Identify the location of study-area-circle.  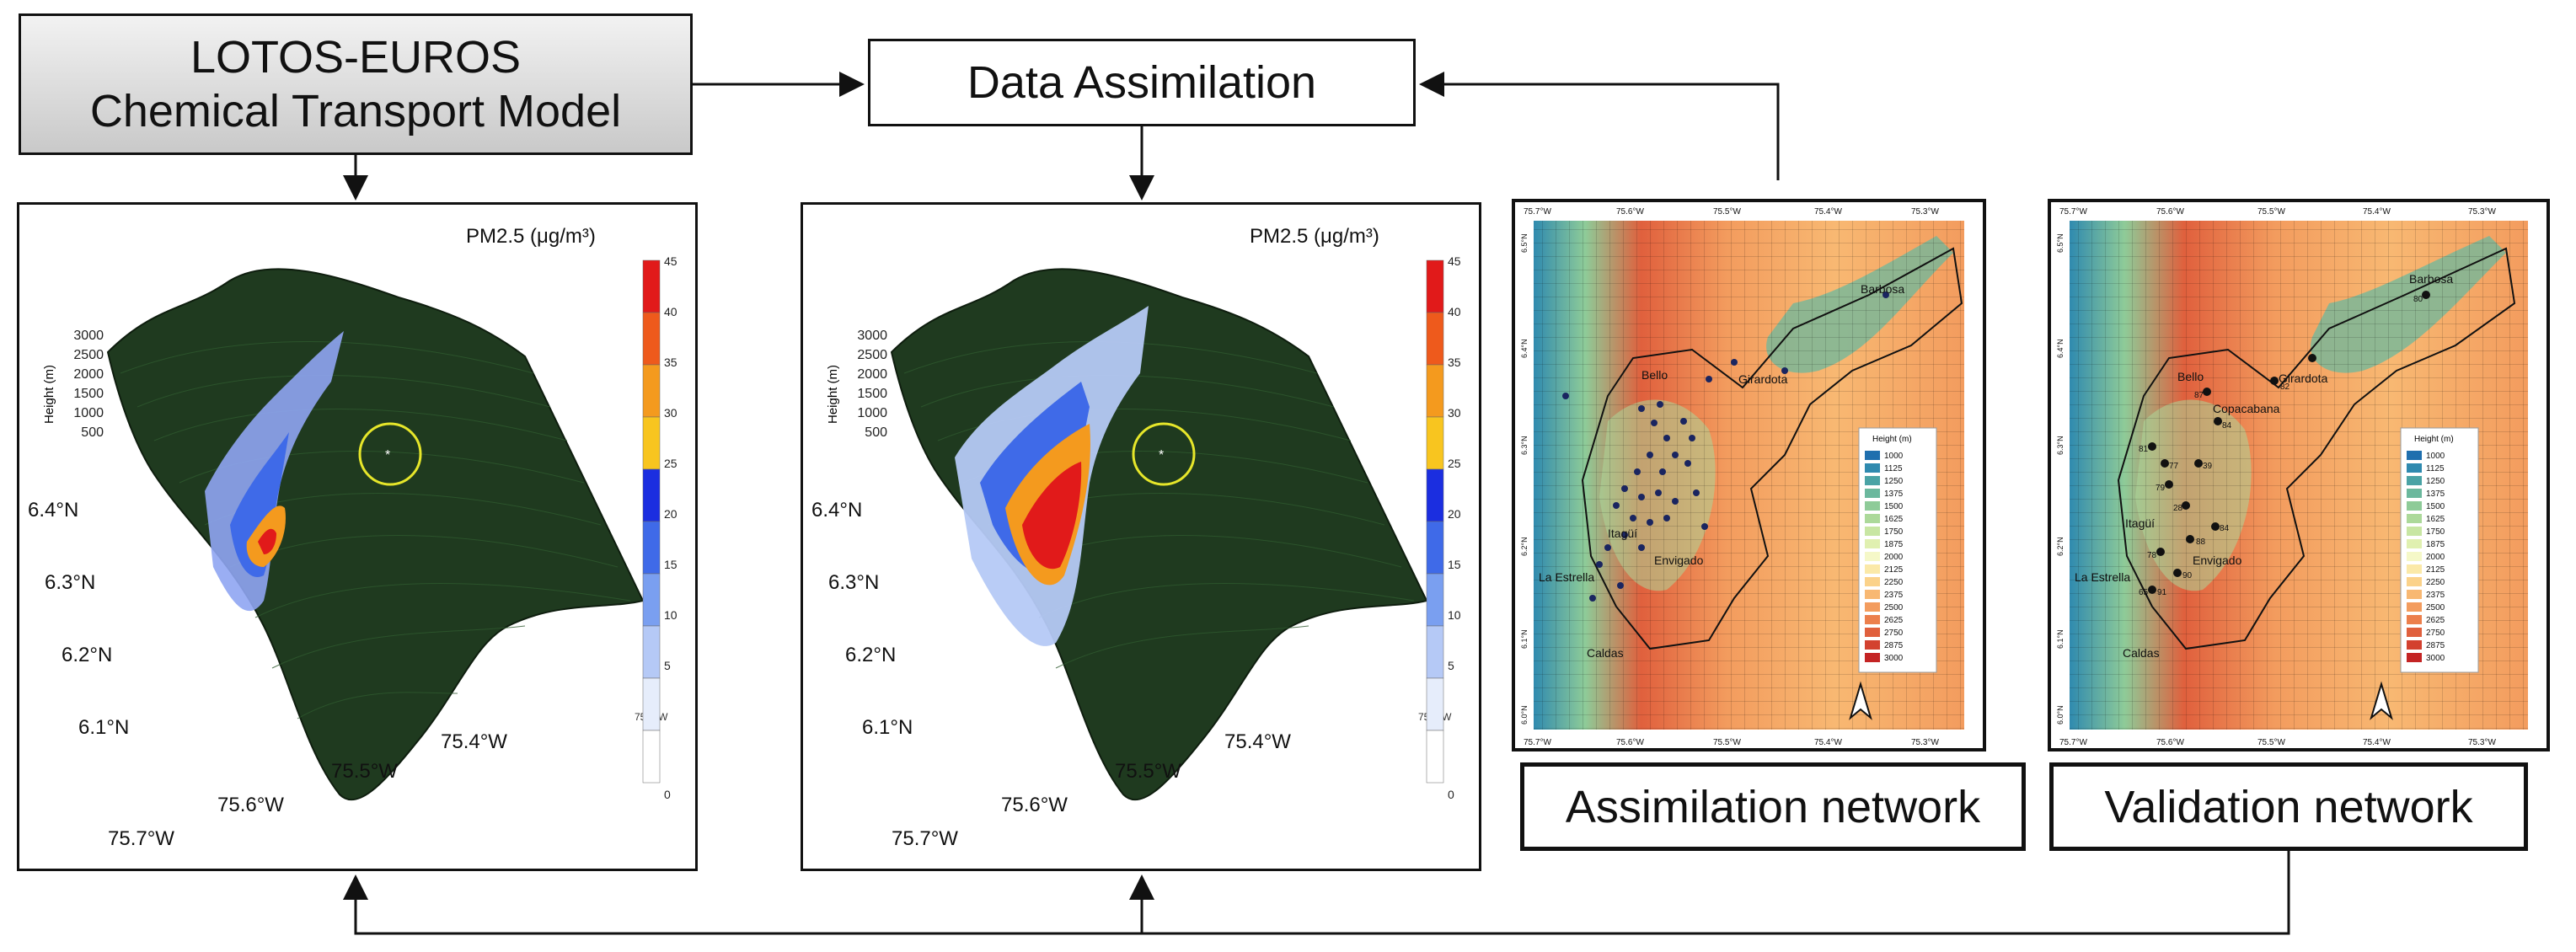
(390, 454).